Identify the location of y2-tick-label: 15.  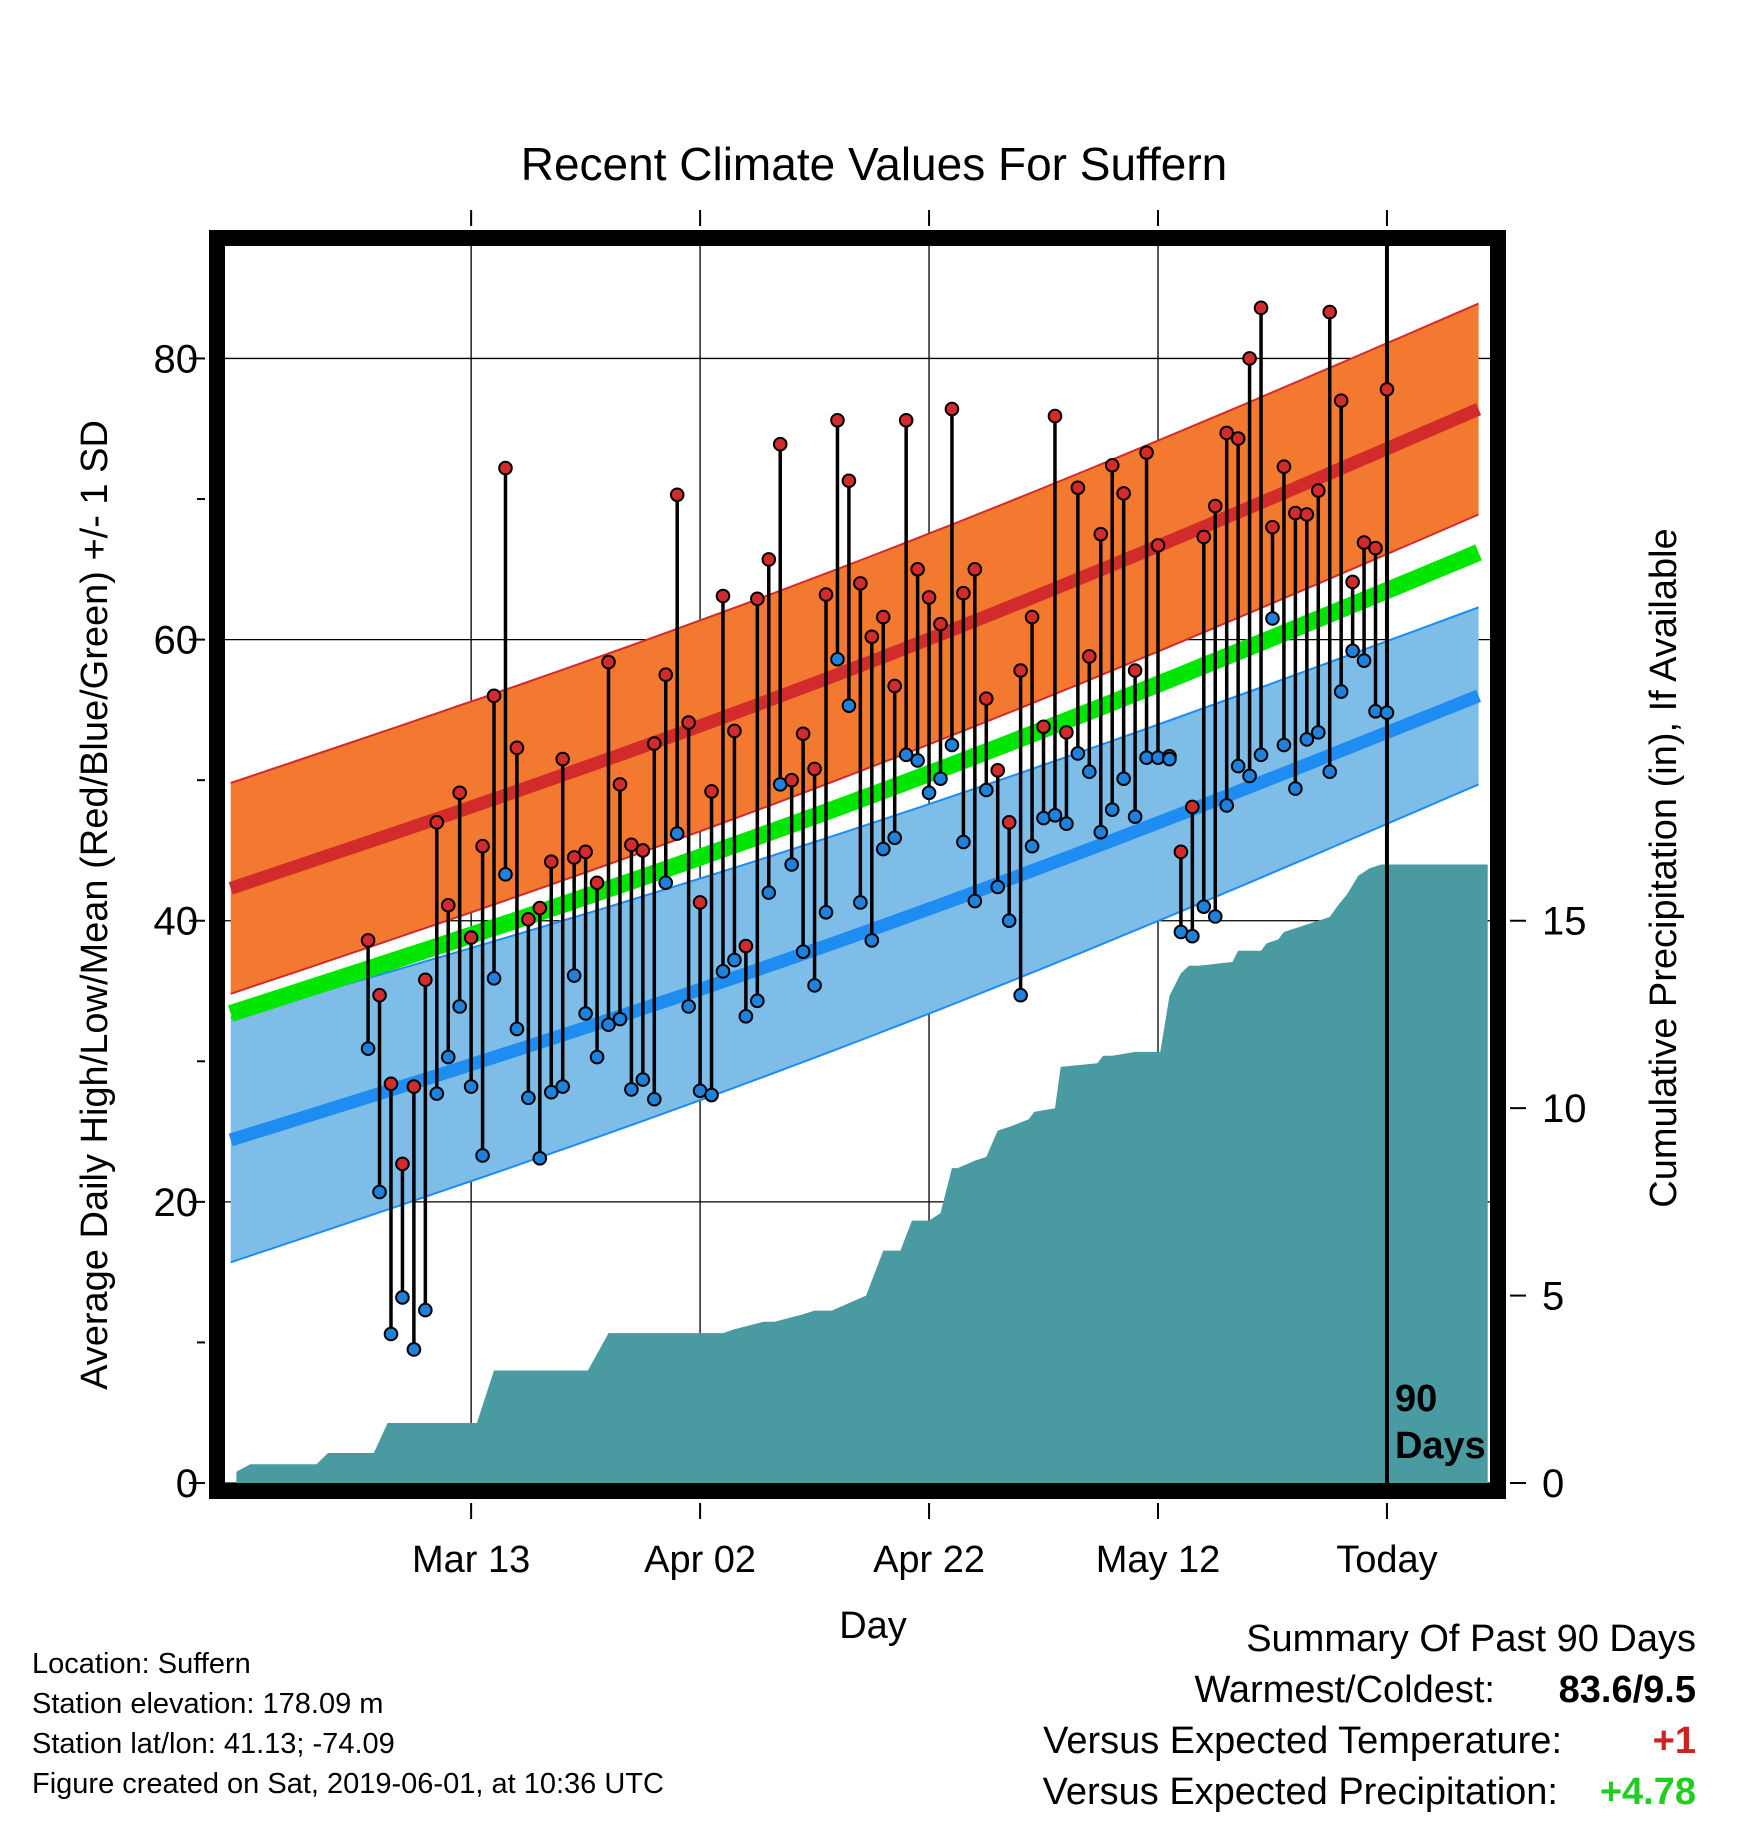
(1564, 922).